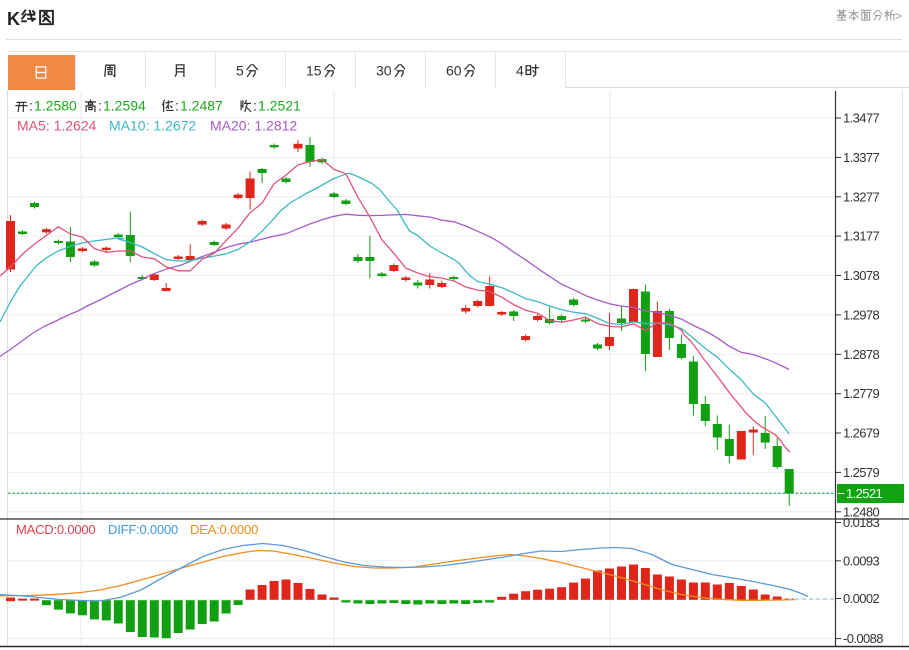 The width and height of the screenshot is (909, 650). I want to click on svg-text: -0.0088, so click(863, 638).